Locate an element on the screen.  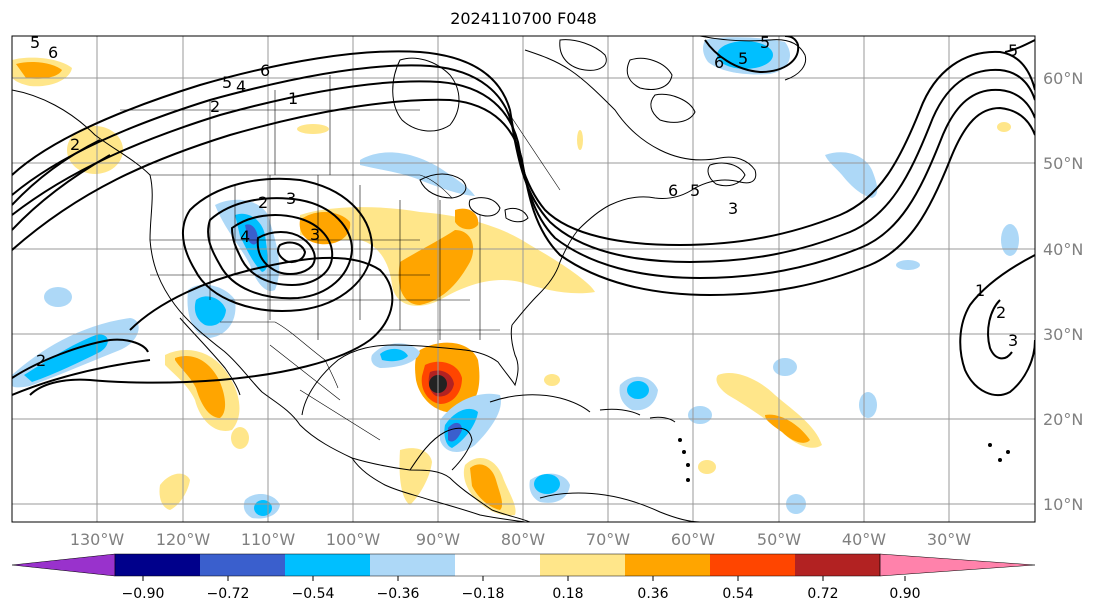
longitude-label: 80°W is located at coordinates (523, 539).